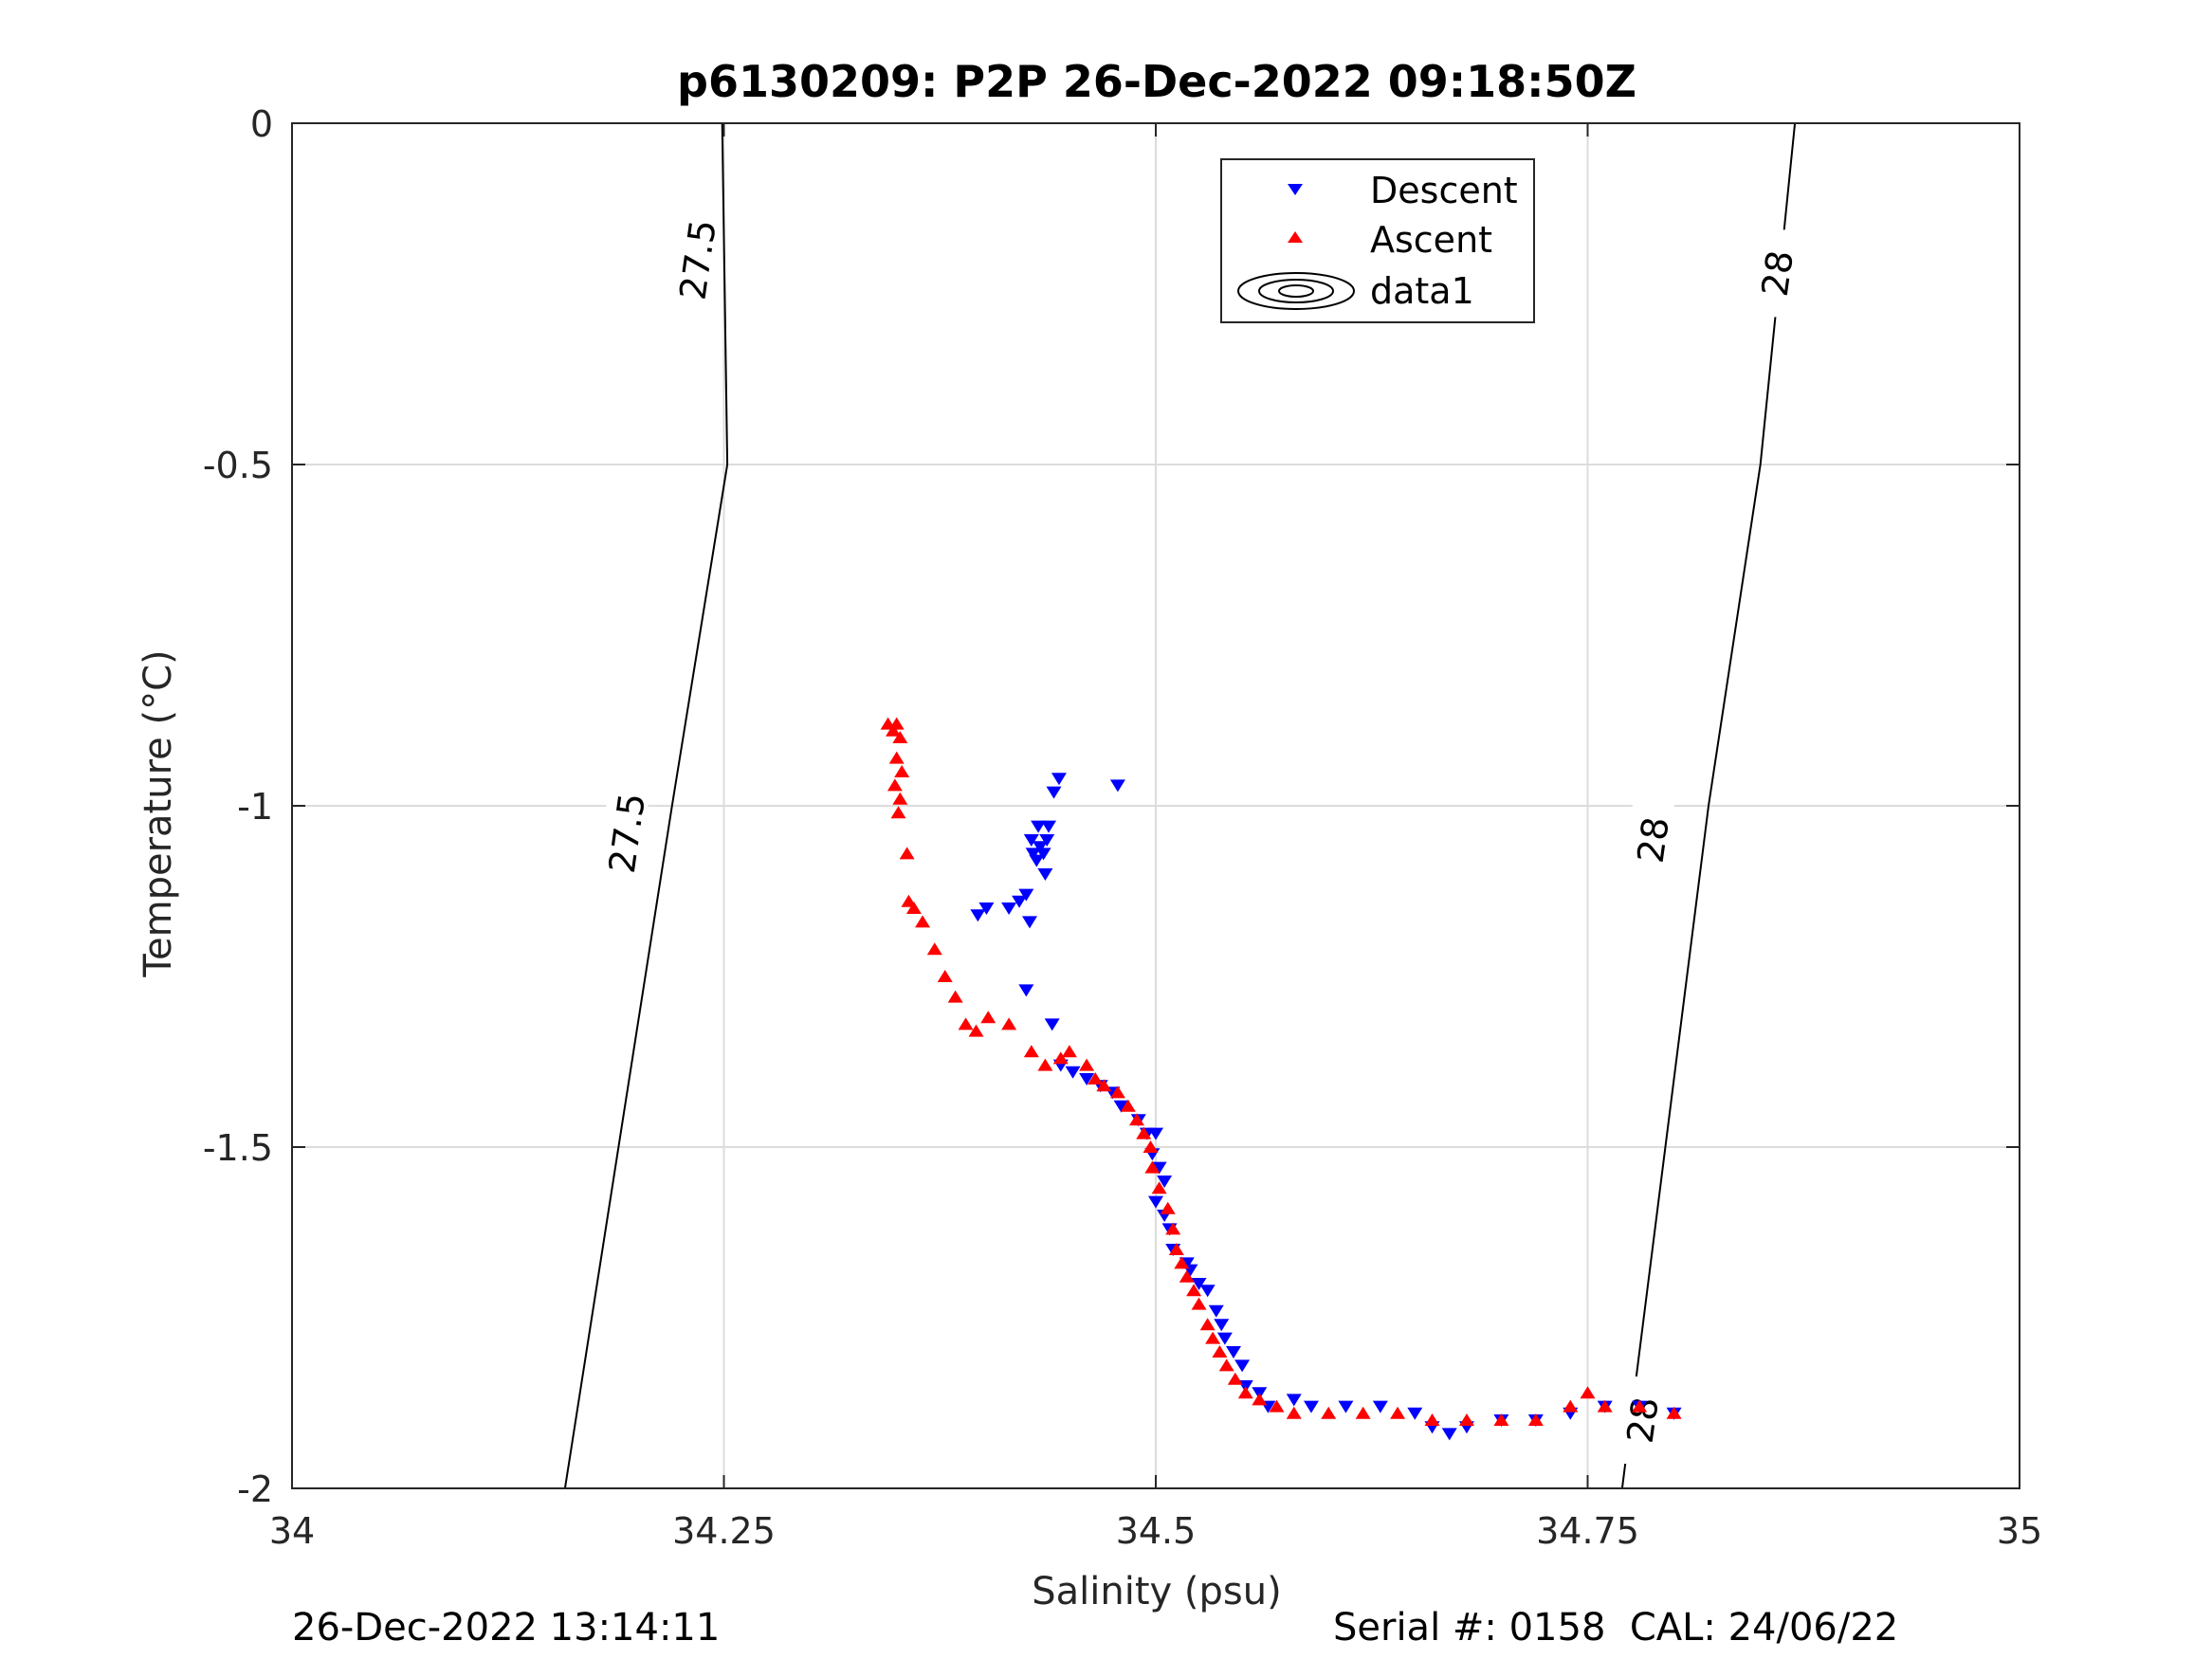 The image size is (2212, 1659). Describe the element at coordinates (1444, 190) in the screenshot. I see `legend-descent-label: Descent` at that location.